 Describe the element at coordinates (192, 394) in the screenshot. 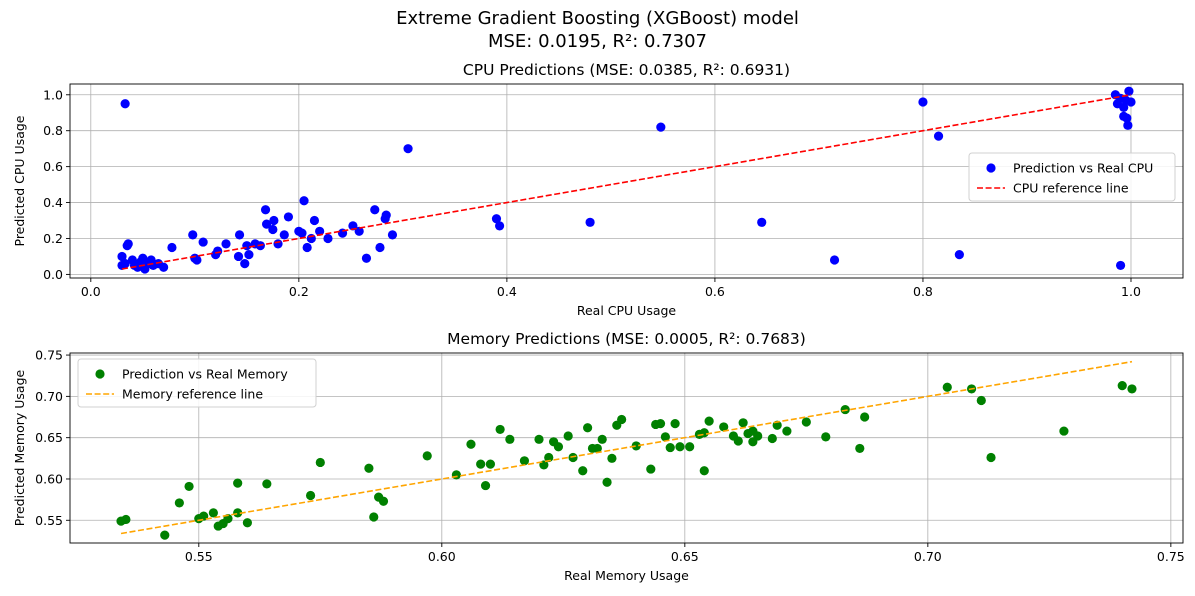

I see `legend-label: Memory reference line` at that location.